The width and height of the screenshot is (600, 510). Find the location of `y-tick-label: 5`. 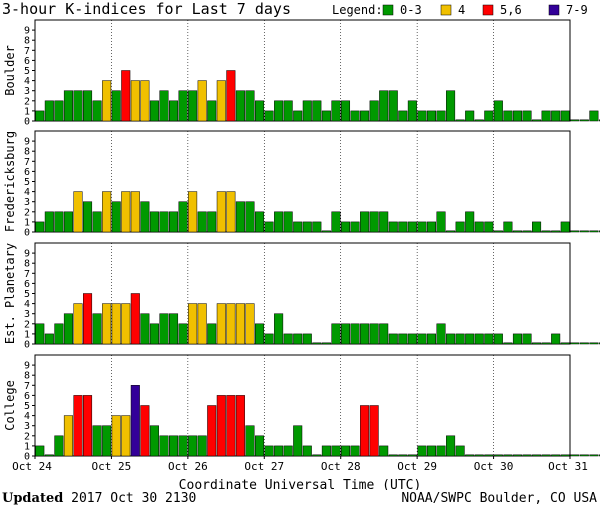

y-tick-label: 5 is located at coordinates (27, 294).